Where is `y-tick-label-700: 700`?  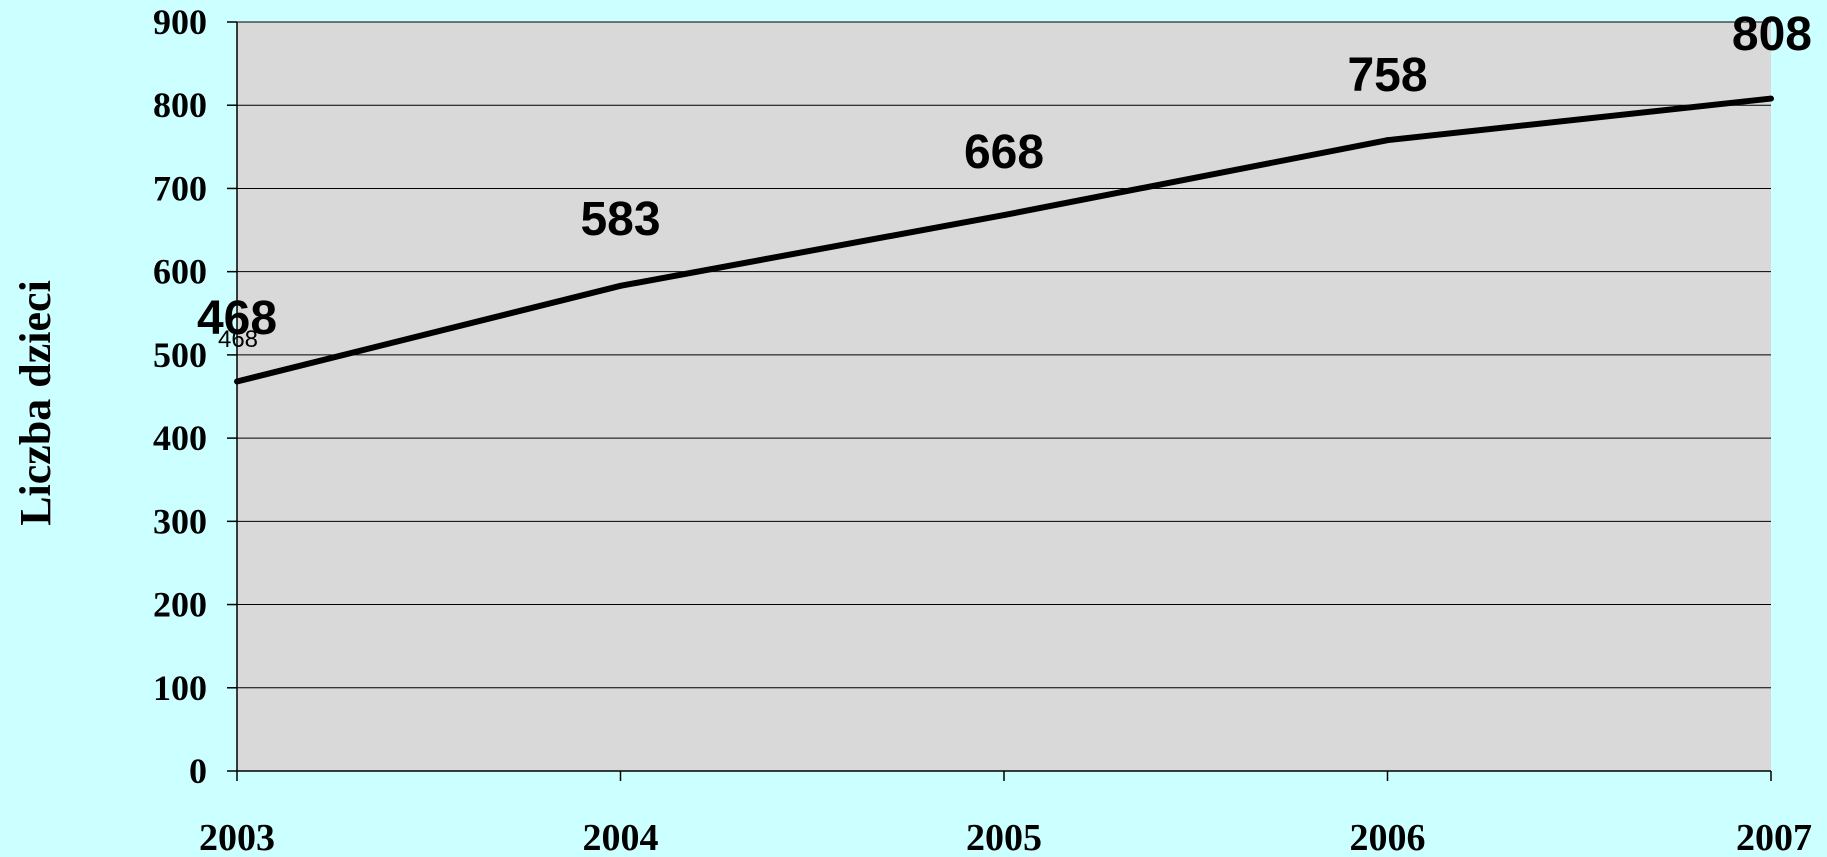 y-tick-label-700: 700 is located at coordinates (180, 188).